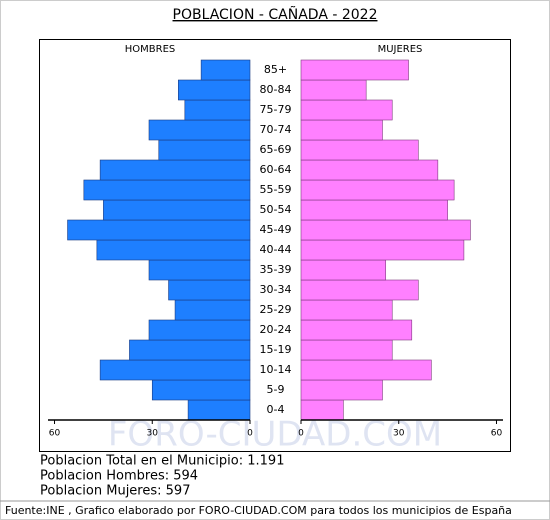 The image size is (550, 520). I want to click on age-label: 50-54, so click(276, 209).